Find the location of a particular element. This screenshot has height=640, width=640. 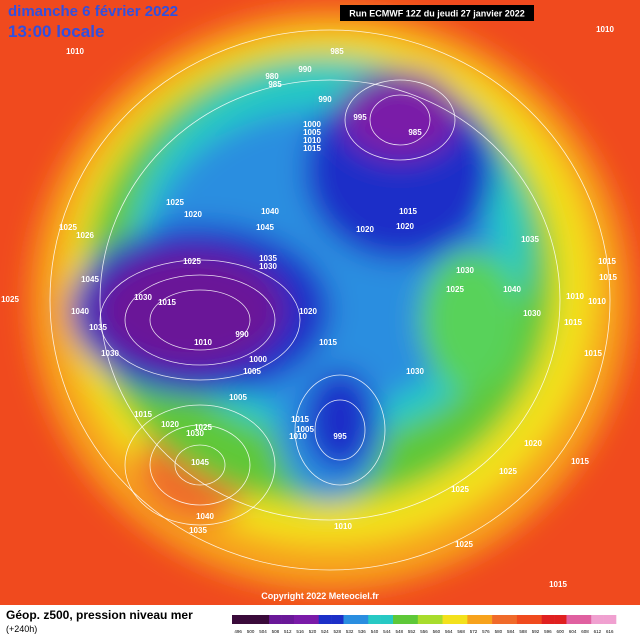

copyright: Copyright 2022 Meteociel.fr is located at coordinates (320, 596).